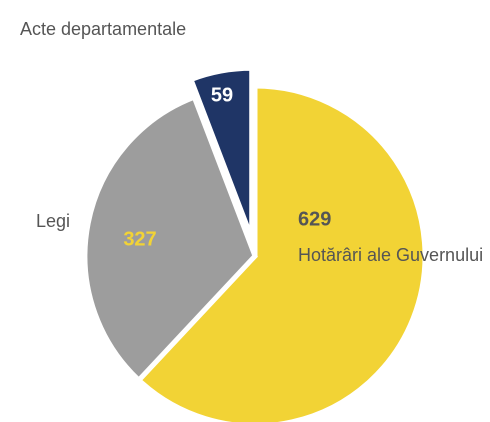 The width and height of the screenshot is (490, 422). Describe the element at coordinates (390, 255) in the screenshot. I see `category-label: Hotărâri ale Guvernului` at that location.